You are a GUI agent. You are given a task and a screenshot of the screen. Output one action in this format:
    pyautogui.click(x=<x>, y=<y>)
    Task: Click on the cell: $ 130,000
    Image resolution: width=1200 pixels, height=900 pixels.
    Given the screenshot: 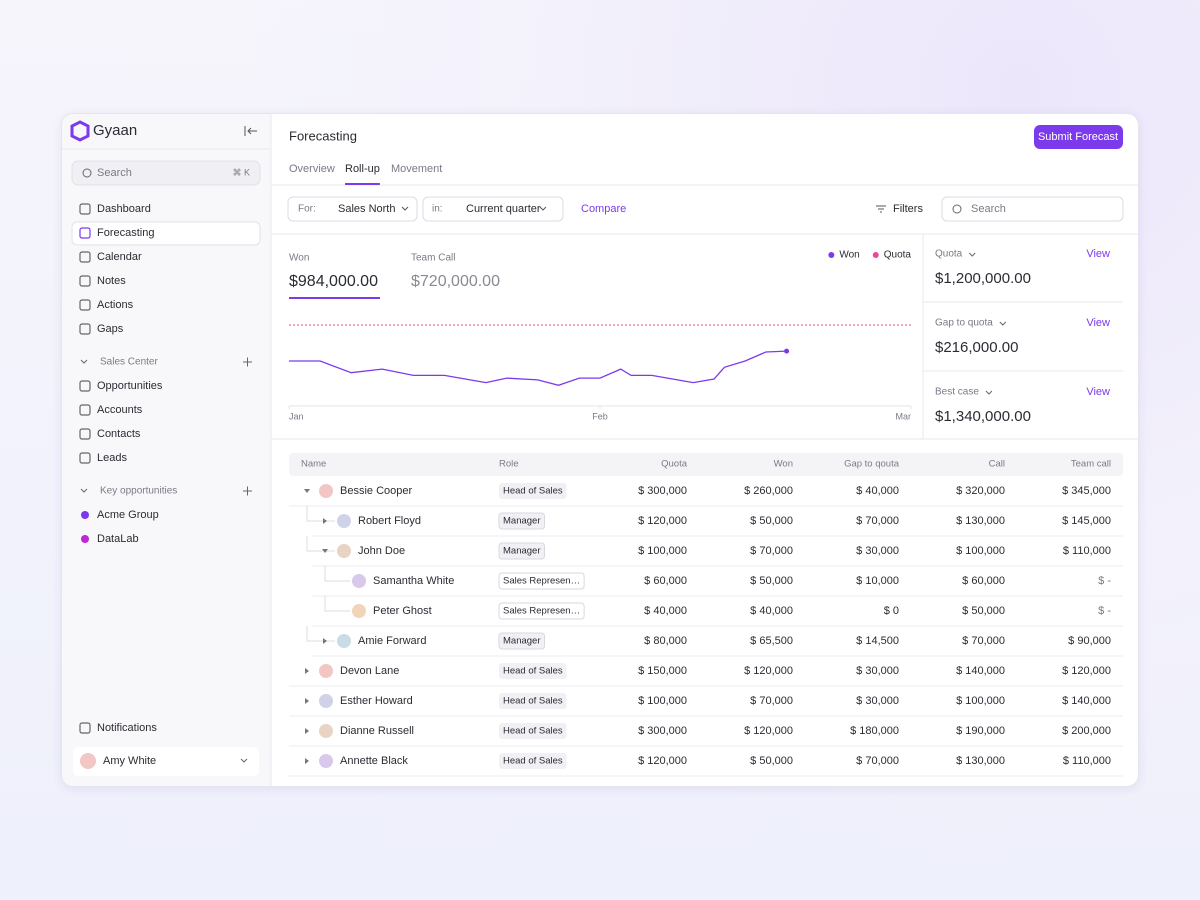 What is the action you would take?
    pyautogui.click(x=980, y=761)
    